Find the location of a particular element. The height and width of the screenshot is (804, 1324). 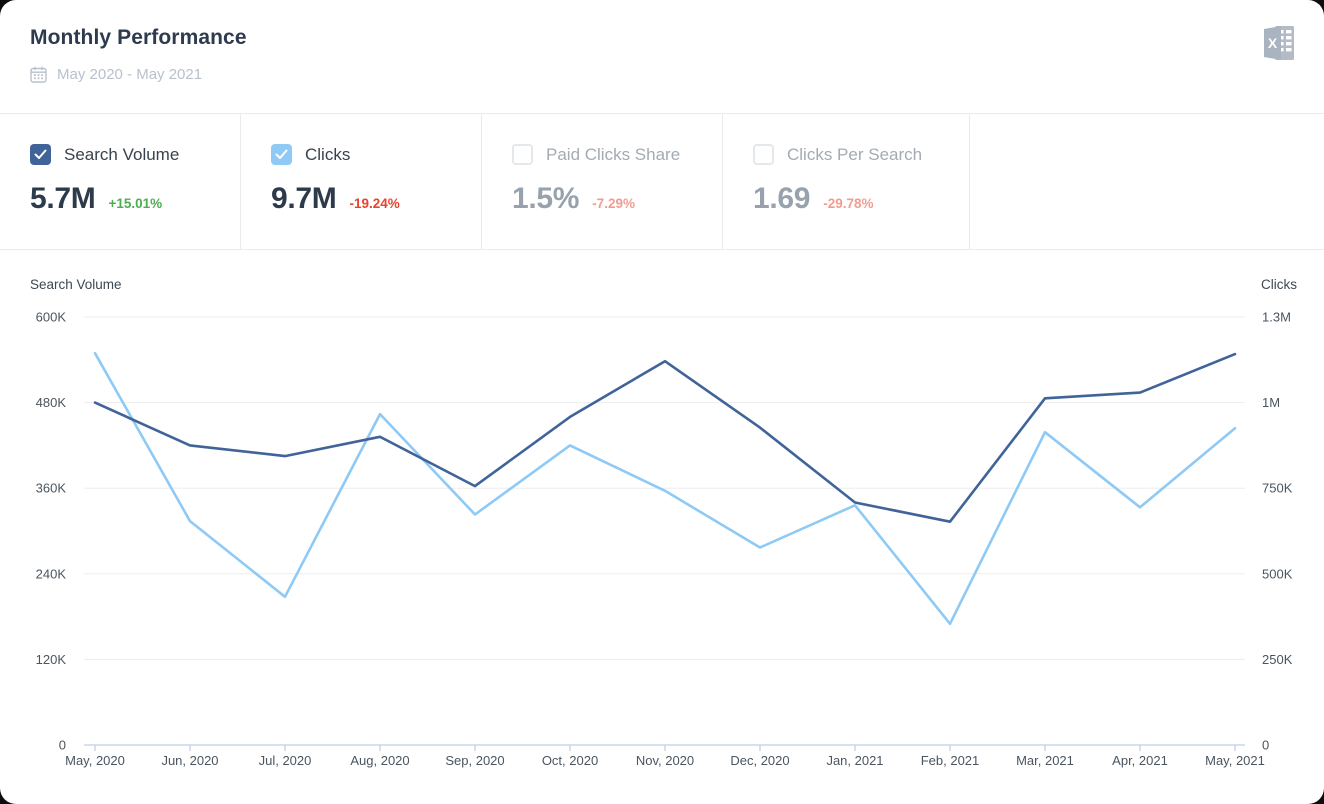

page-title: Monthly Performance is located at coordinates (138, 37).